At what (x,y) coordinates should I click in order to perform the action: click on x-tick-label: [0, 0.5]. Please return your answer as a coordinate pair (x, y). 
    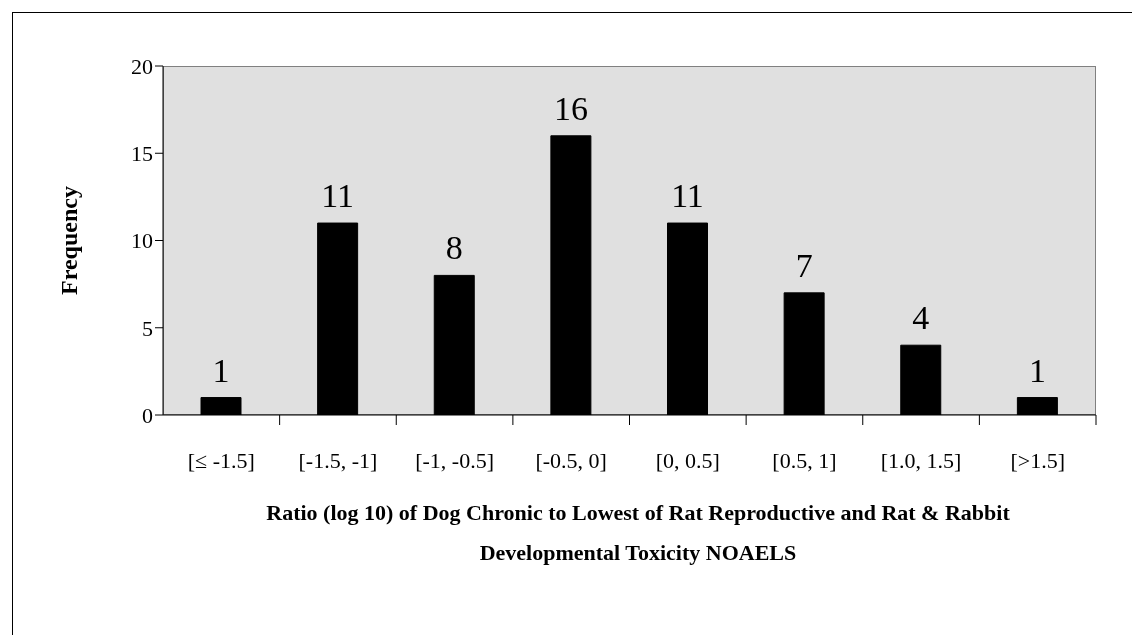
    Looking at the image, I should click on (687, 460).